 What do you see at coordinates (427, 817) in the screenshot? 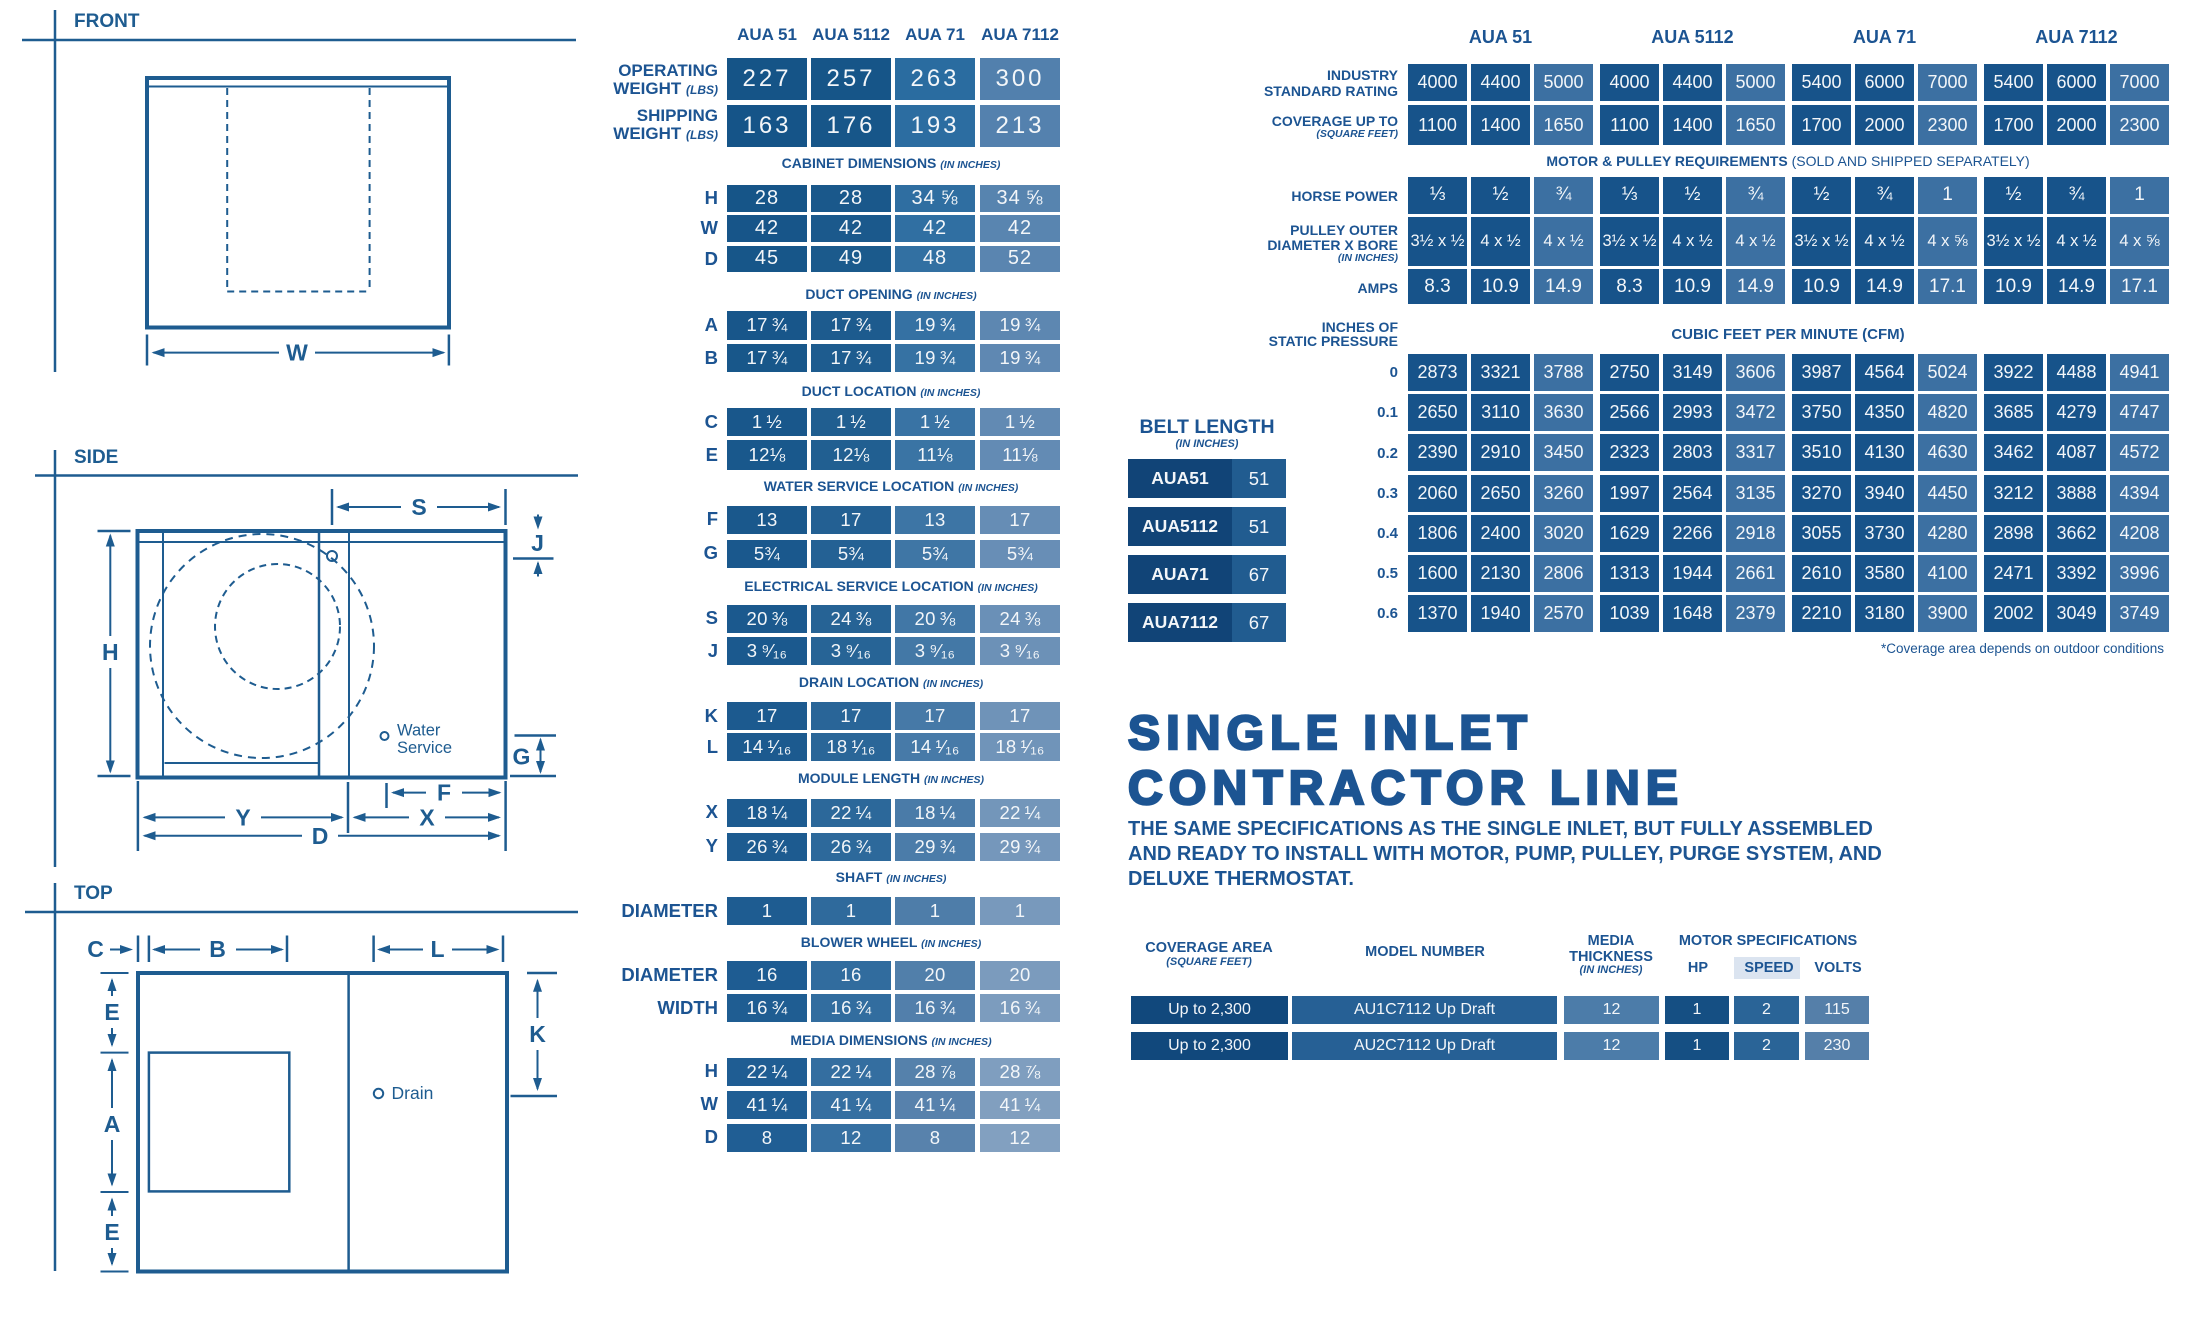
I see `svg-text: X` at bounding box center [427, 817].